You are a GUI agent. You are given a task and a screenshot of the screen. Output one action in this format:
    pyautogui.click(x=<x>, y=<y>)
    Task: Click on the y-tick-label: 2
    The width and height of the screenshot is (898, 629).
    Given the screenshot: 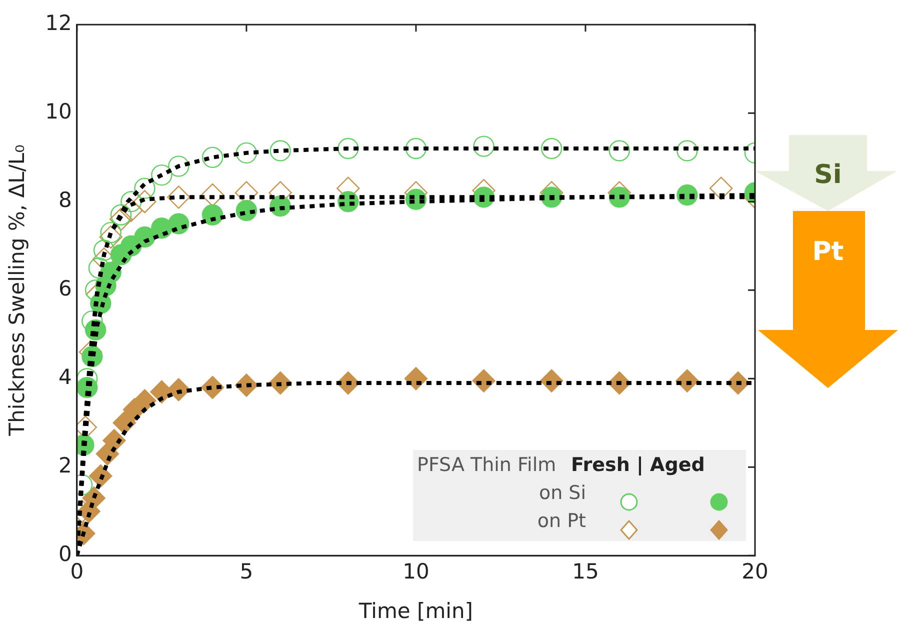 What is the action you would take?
    pyautogui.click(x=65, y=466)
    